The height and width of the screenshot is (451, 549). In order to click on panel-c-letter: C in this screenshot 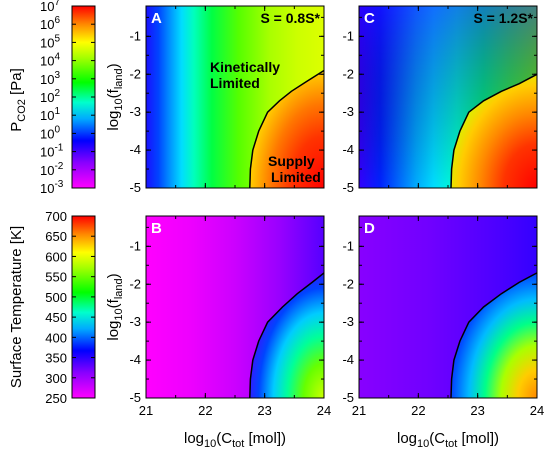, I will do `click(369, 18)`.